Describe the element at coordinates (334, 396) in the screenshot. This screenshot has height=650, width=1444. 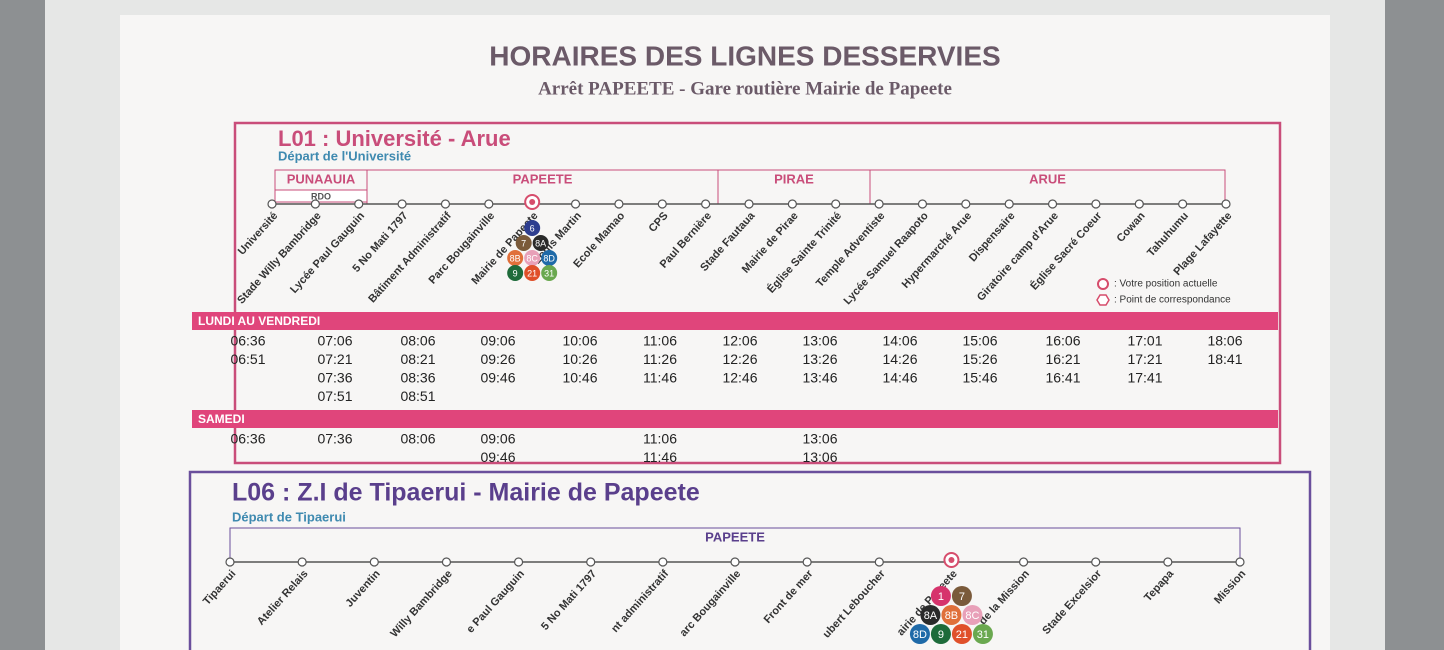
I see `departure-time: 07:51` at that location.